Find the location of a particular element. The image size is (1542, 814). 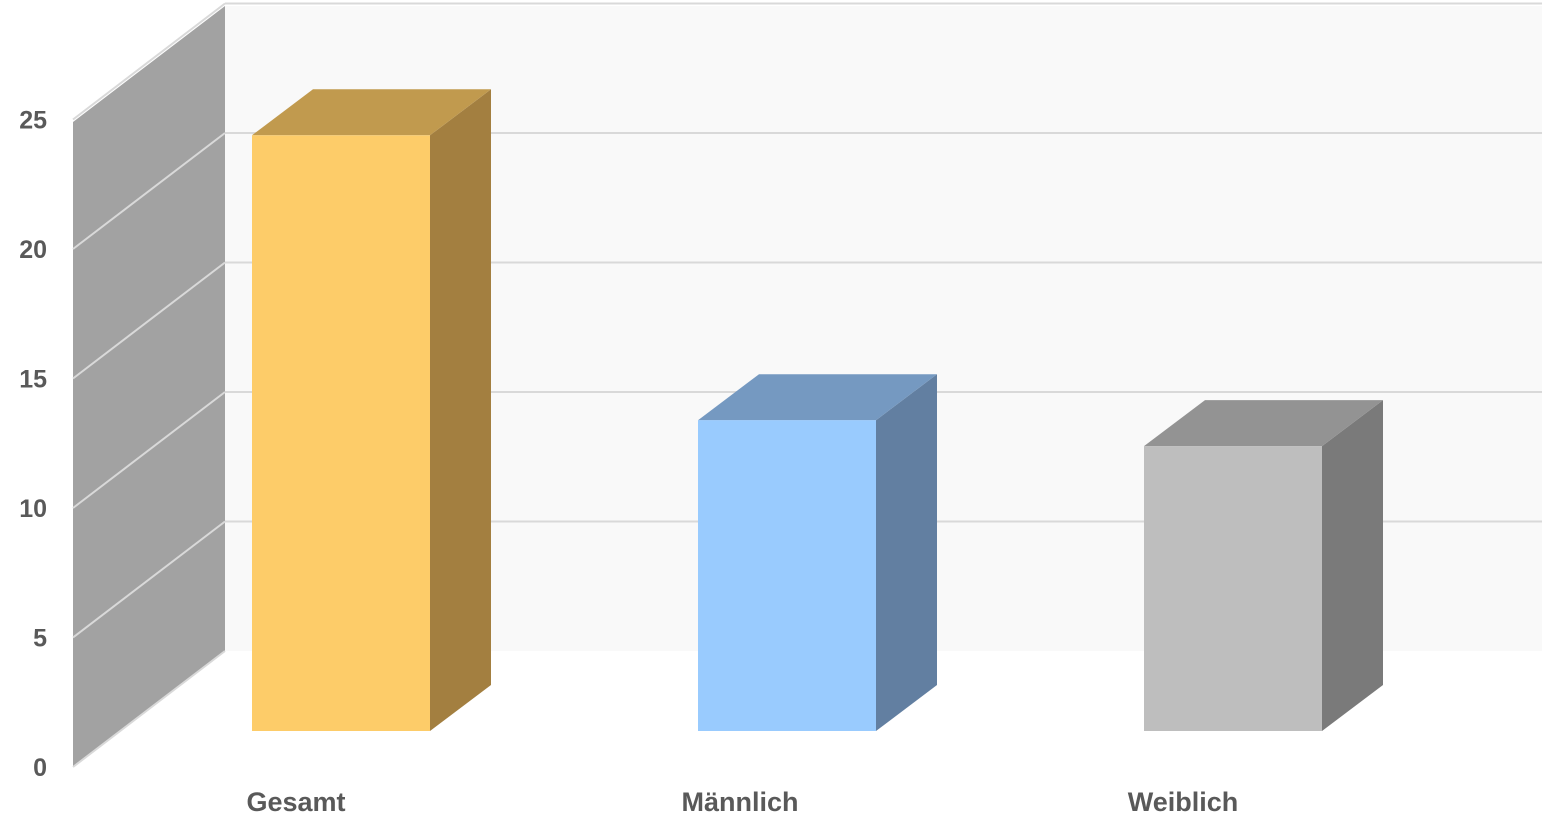

side-wall is located at coordinates (149, 386).